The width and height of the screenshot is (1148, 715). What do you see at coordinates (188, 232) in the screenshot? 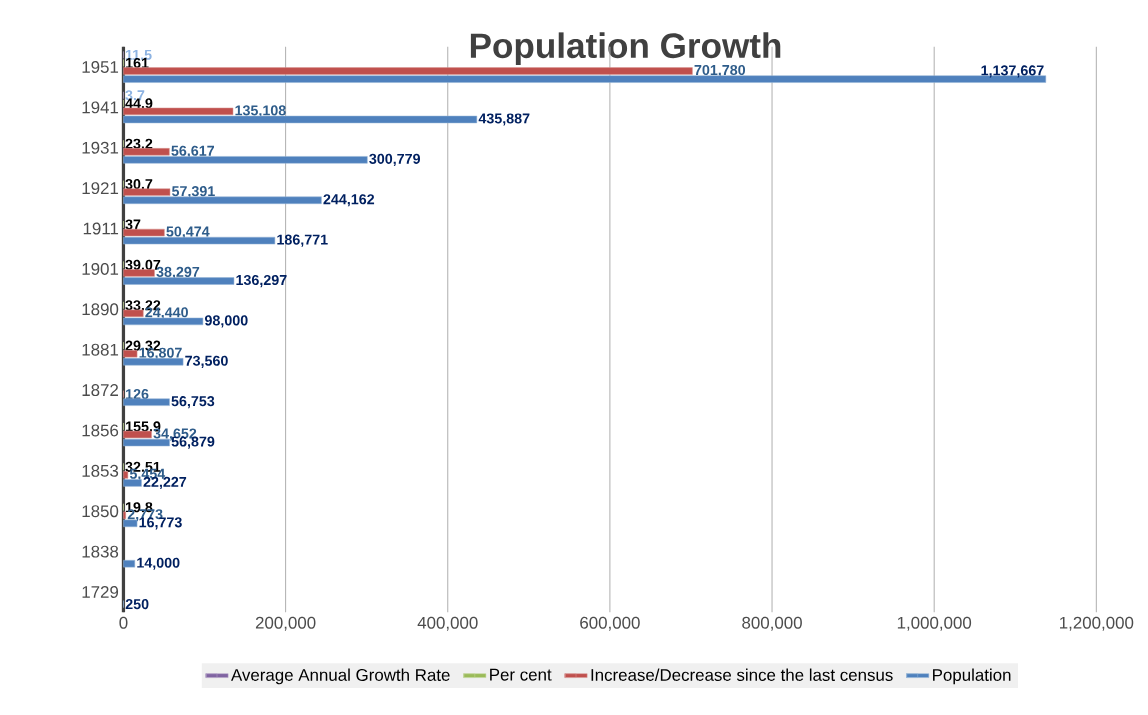
I see `data-label: 50,474` at bounding box center [188, 232].